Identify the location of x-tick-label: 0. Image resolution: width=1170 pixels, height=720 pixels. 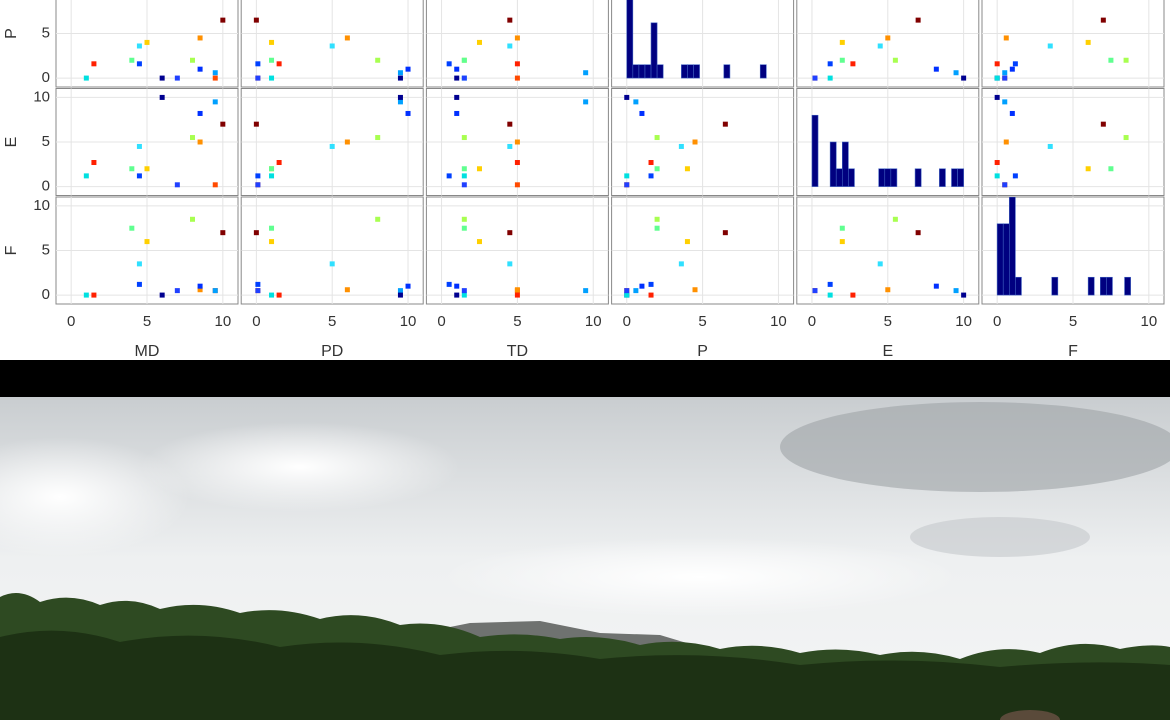
(256, 321).